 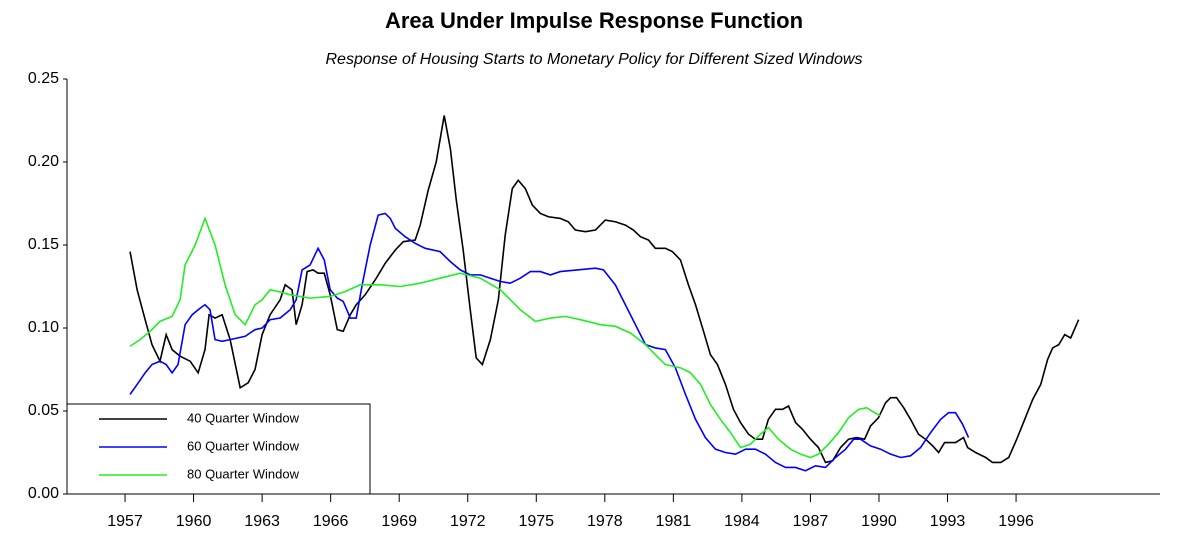 I want to click on chart-title: Area Under Impulse Response Function, so click(x=594, y=20).